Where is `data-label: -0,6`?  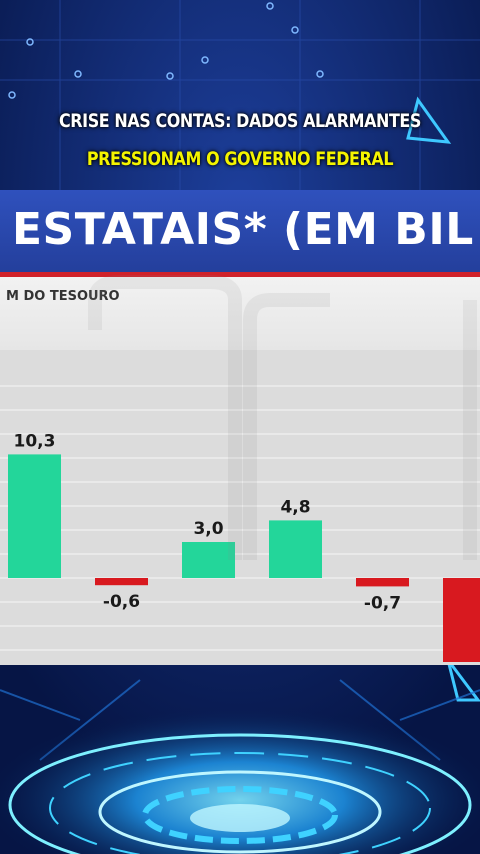 data-label: -0,6 is located at coordinates (121, 602).